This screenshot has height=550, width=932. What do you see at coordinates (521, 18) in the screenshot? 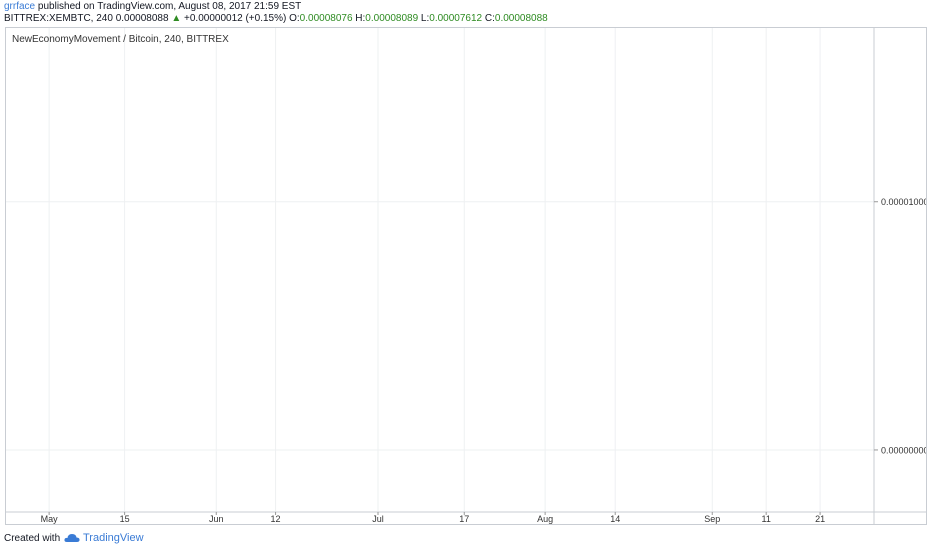
I see `close-value: 0.00008088` at bounding box center [521, 18].